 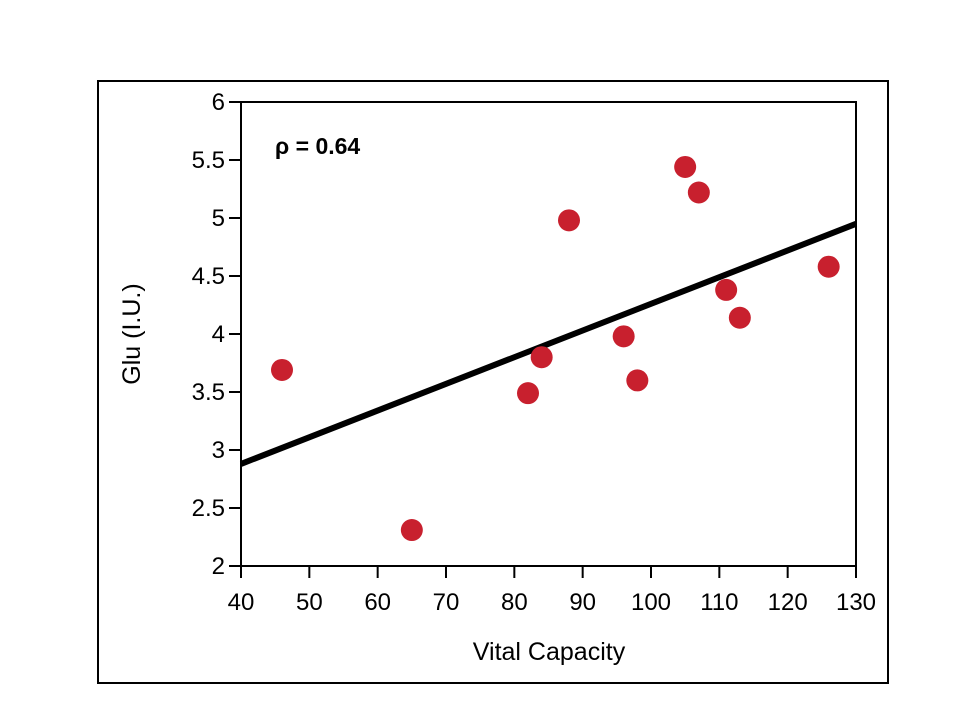 I want to click on y-tick-label: 6, so click(x=218, y=102).